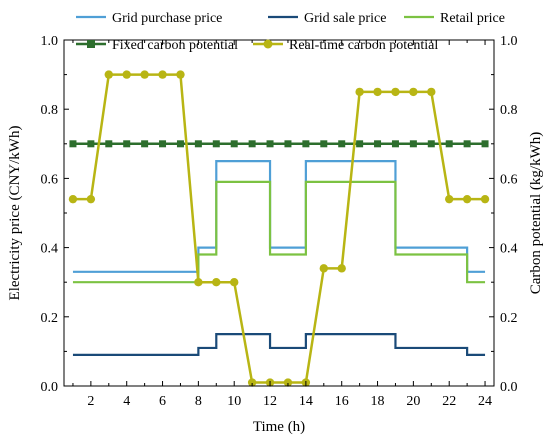 The height and width of the screenshot is (442, 550). I want to click on x-tick-label: 24, so click(485, 401).